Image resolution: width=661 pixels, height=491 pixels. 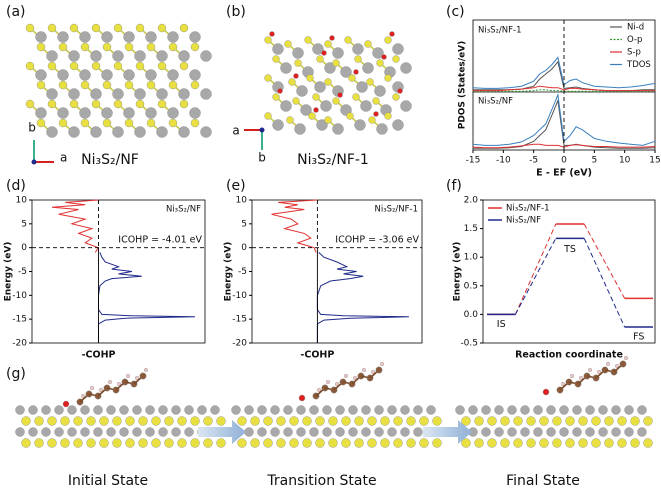 I want to click on y-tick-label: 10, so click(x=22, y=201).